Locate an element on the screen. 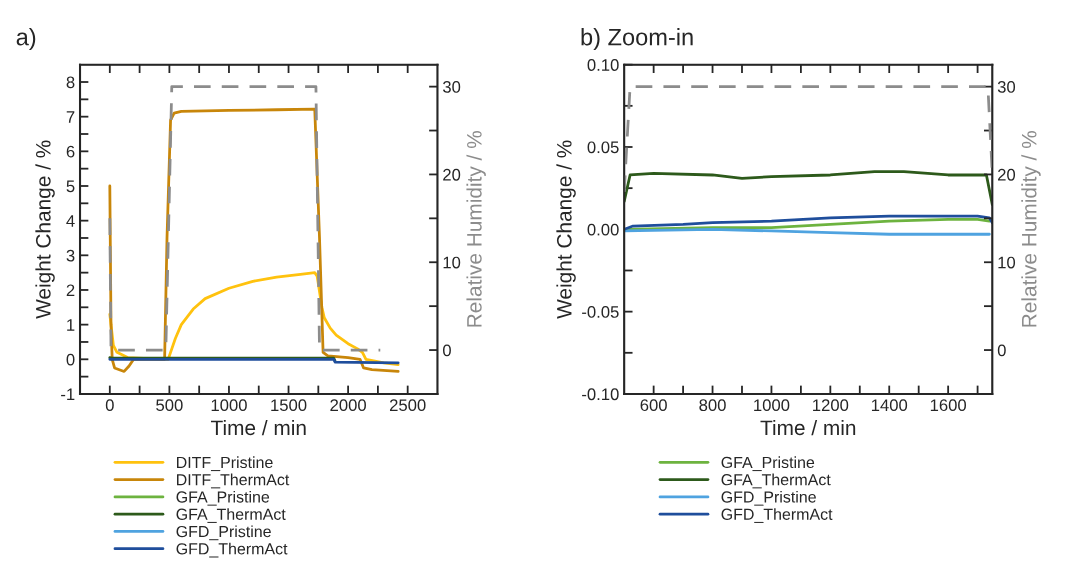  y-tick-label: 0.10 is located at coordinates (603, 65).